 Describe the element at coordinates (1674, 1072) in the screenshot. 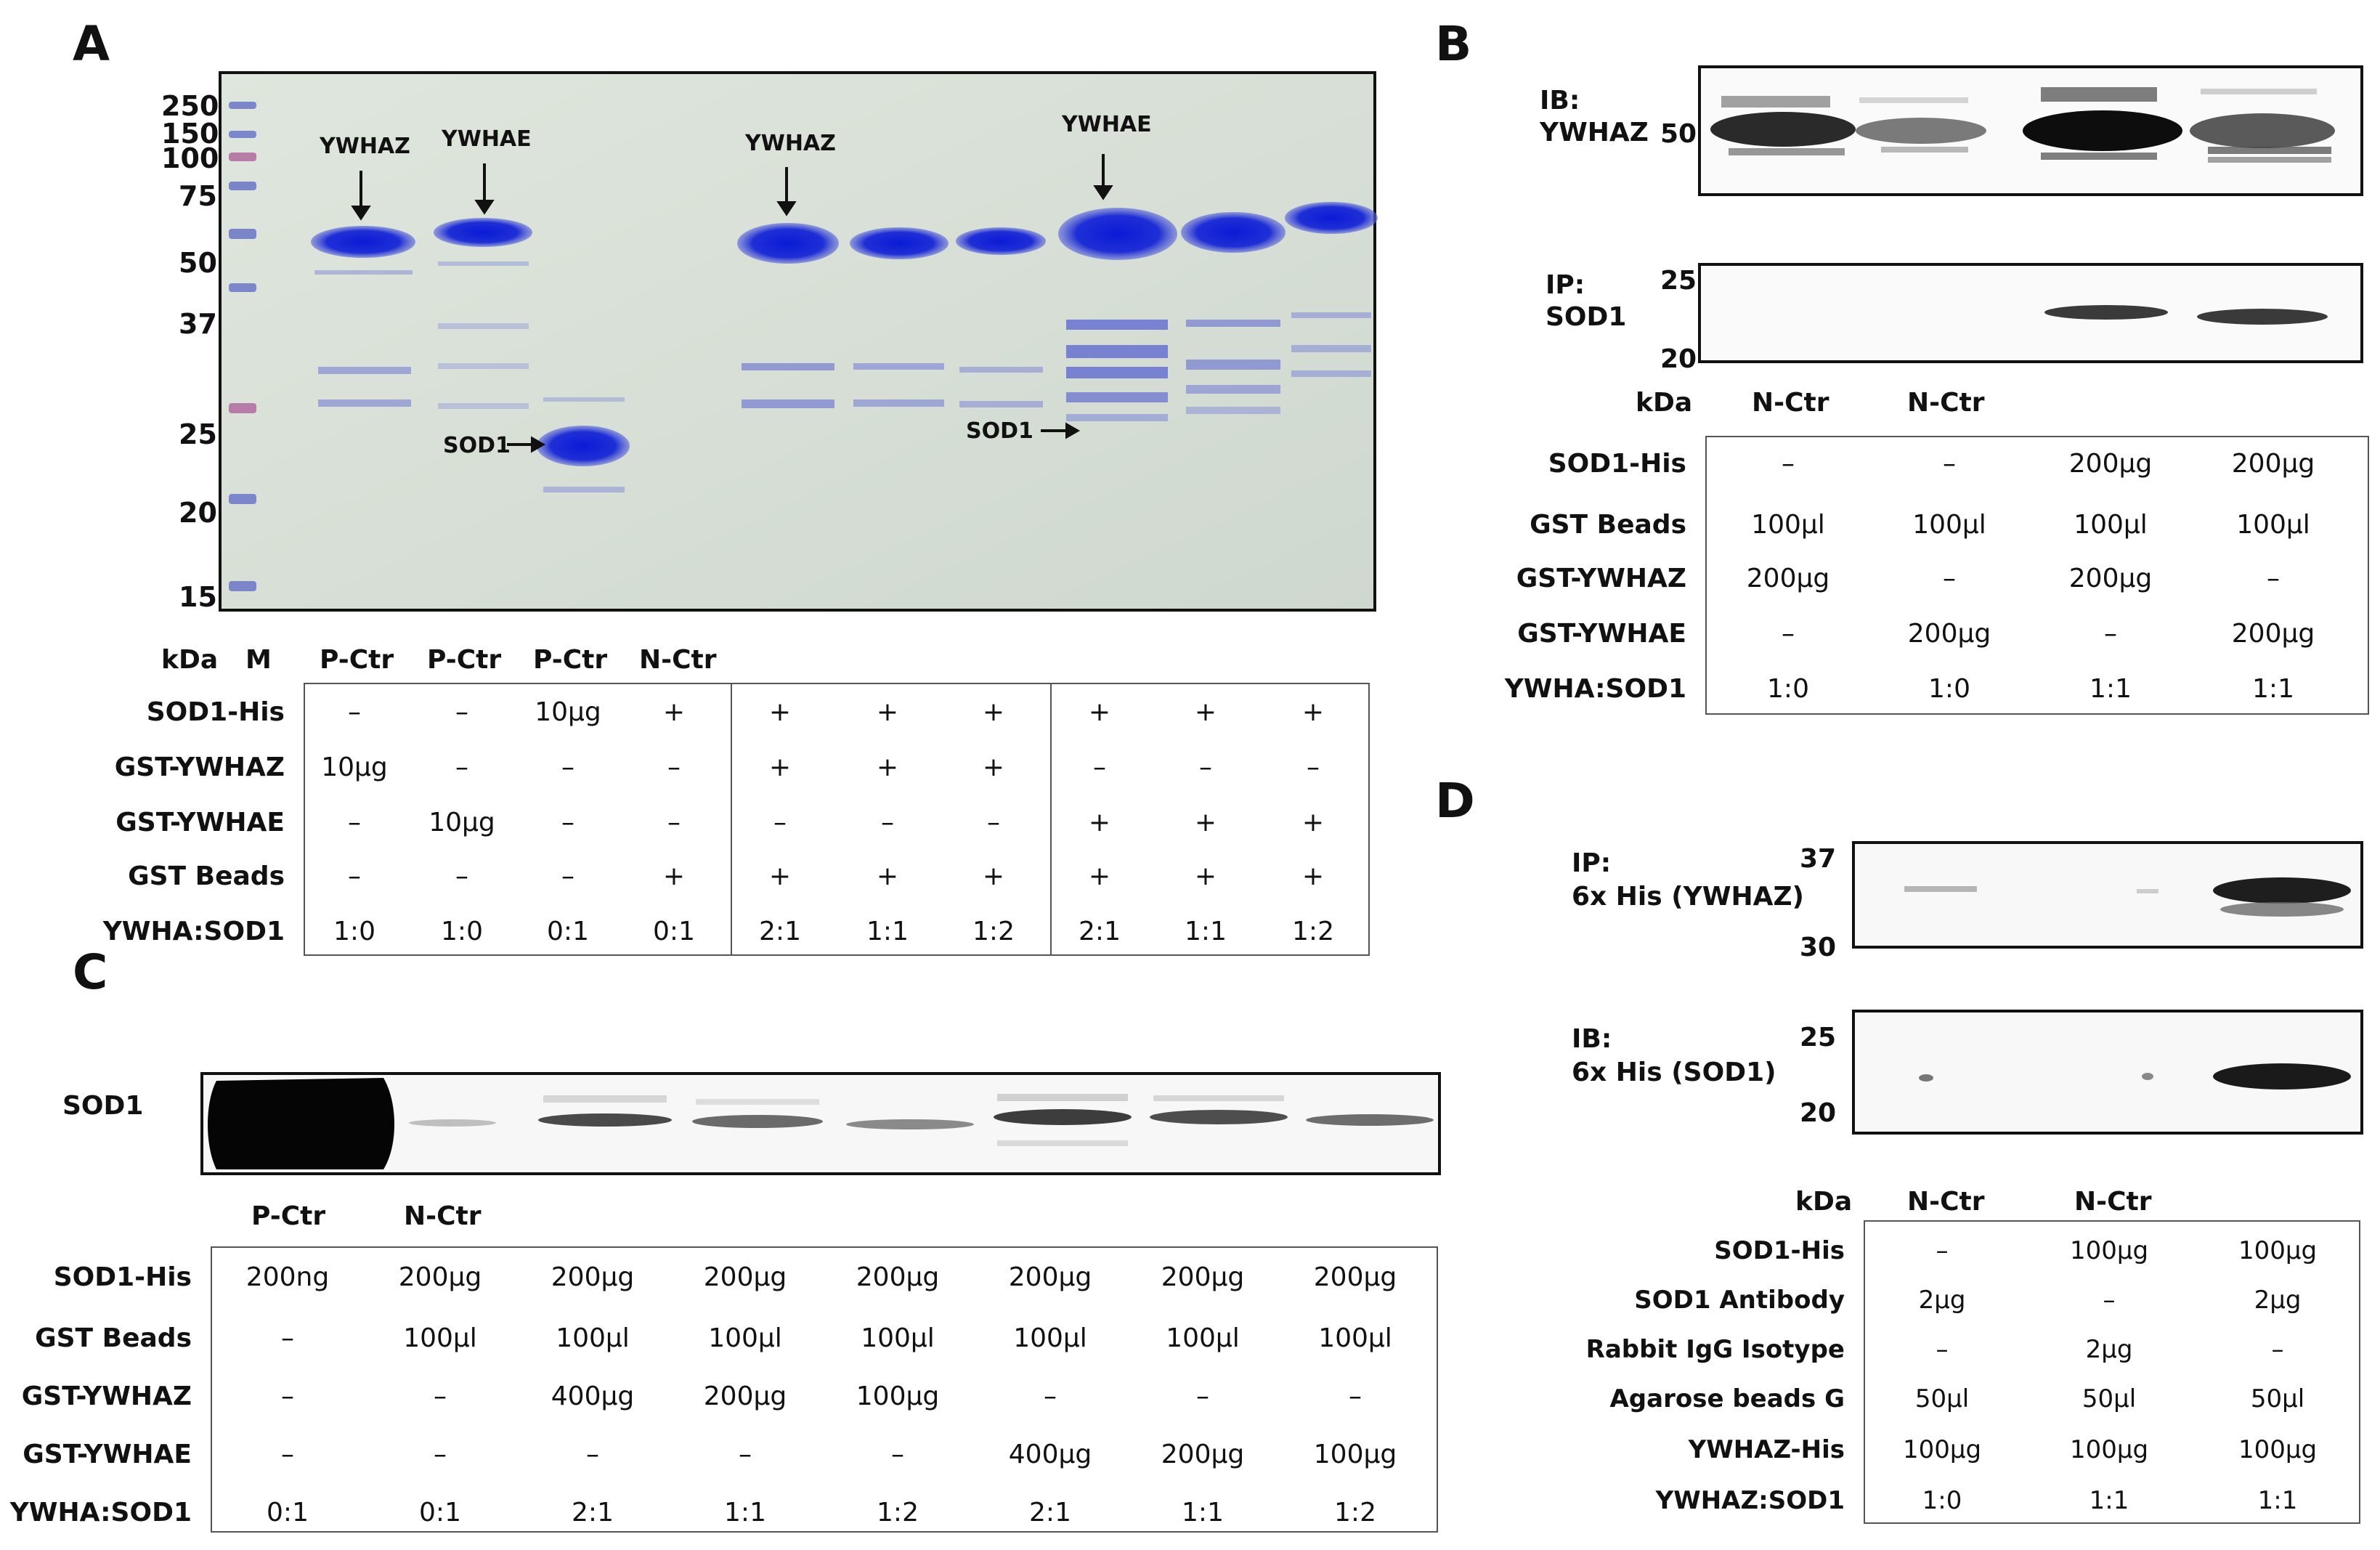

I see `panel-d-blot2-label-line2: 6x His (SOD1)` at that location.